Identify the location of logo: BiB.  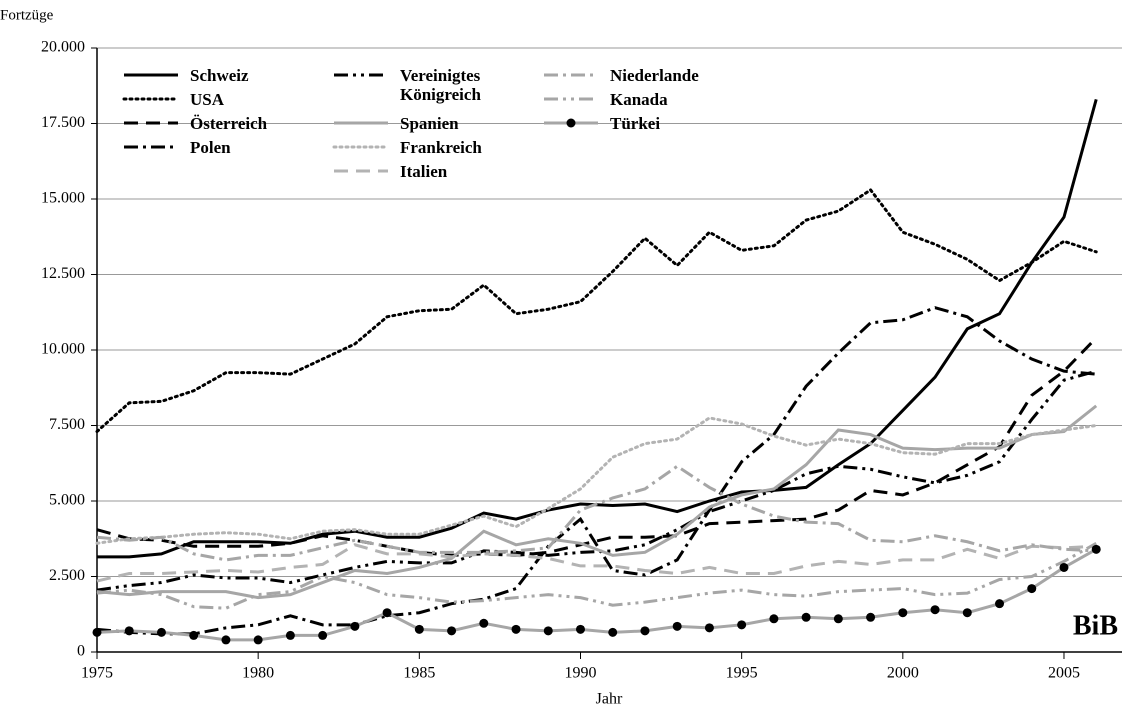
(1095, 625).